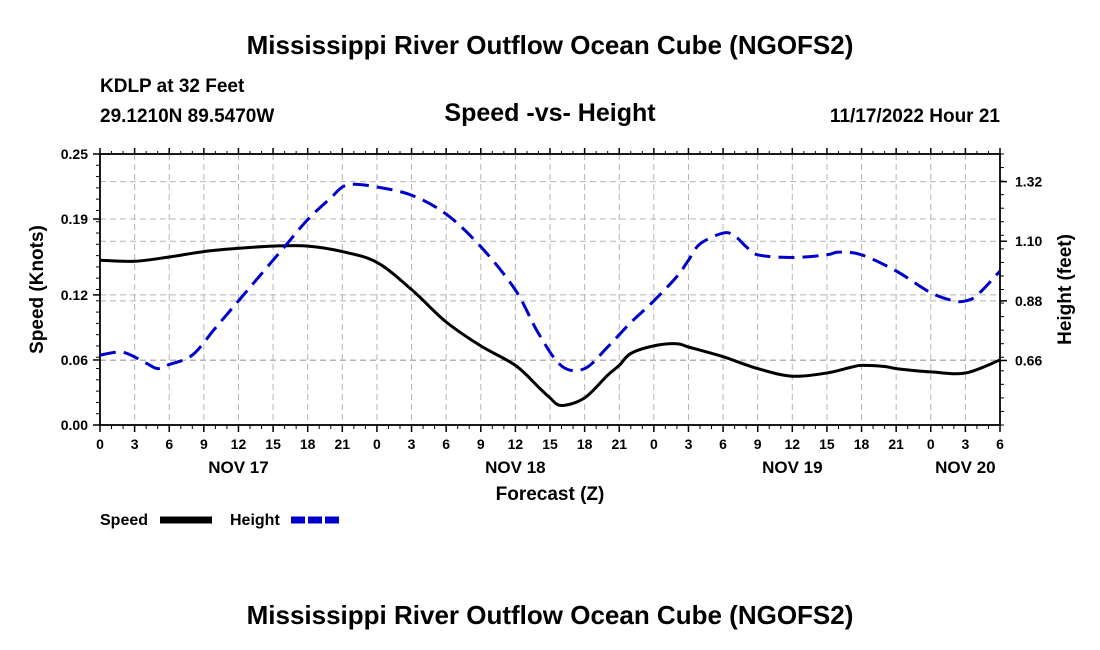  I want to click on y2-tick-label: 1.10, so click(1028, 241).